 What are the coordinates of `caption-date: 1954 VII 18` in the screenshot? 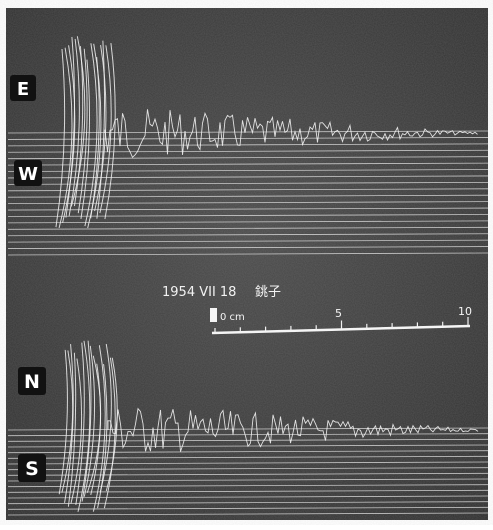 It's located at (199, 292).